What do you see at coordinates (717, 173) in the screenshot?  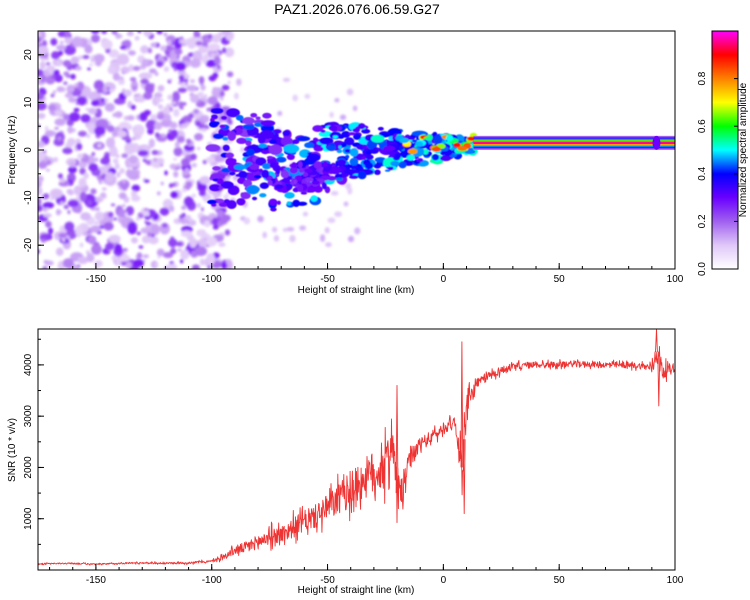 I see `colorbar-axis: 0.0 0.2 0.4 0.6 0.8` at bounding box center [717, 173].